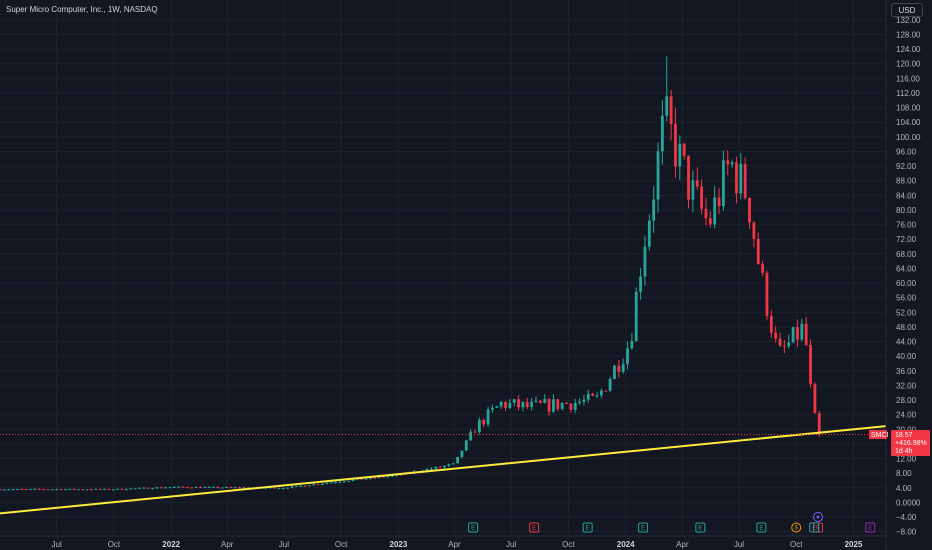 The width and height of the screenshot is (932, 550). What do you see at coordinates (906, 517) in the screenshot?
I see `y-tick-label: −4.00` at bounding box center [906, 517].